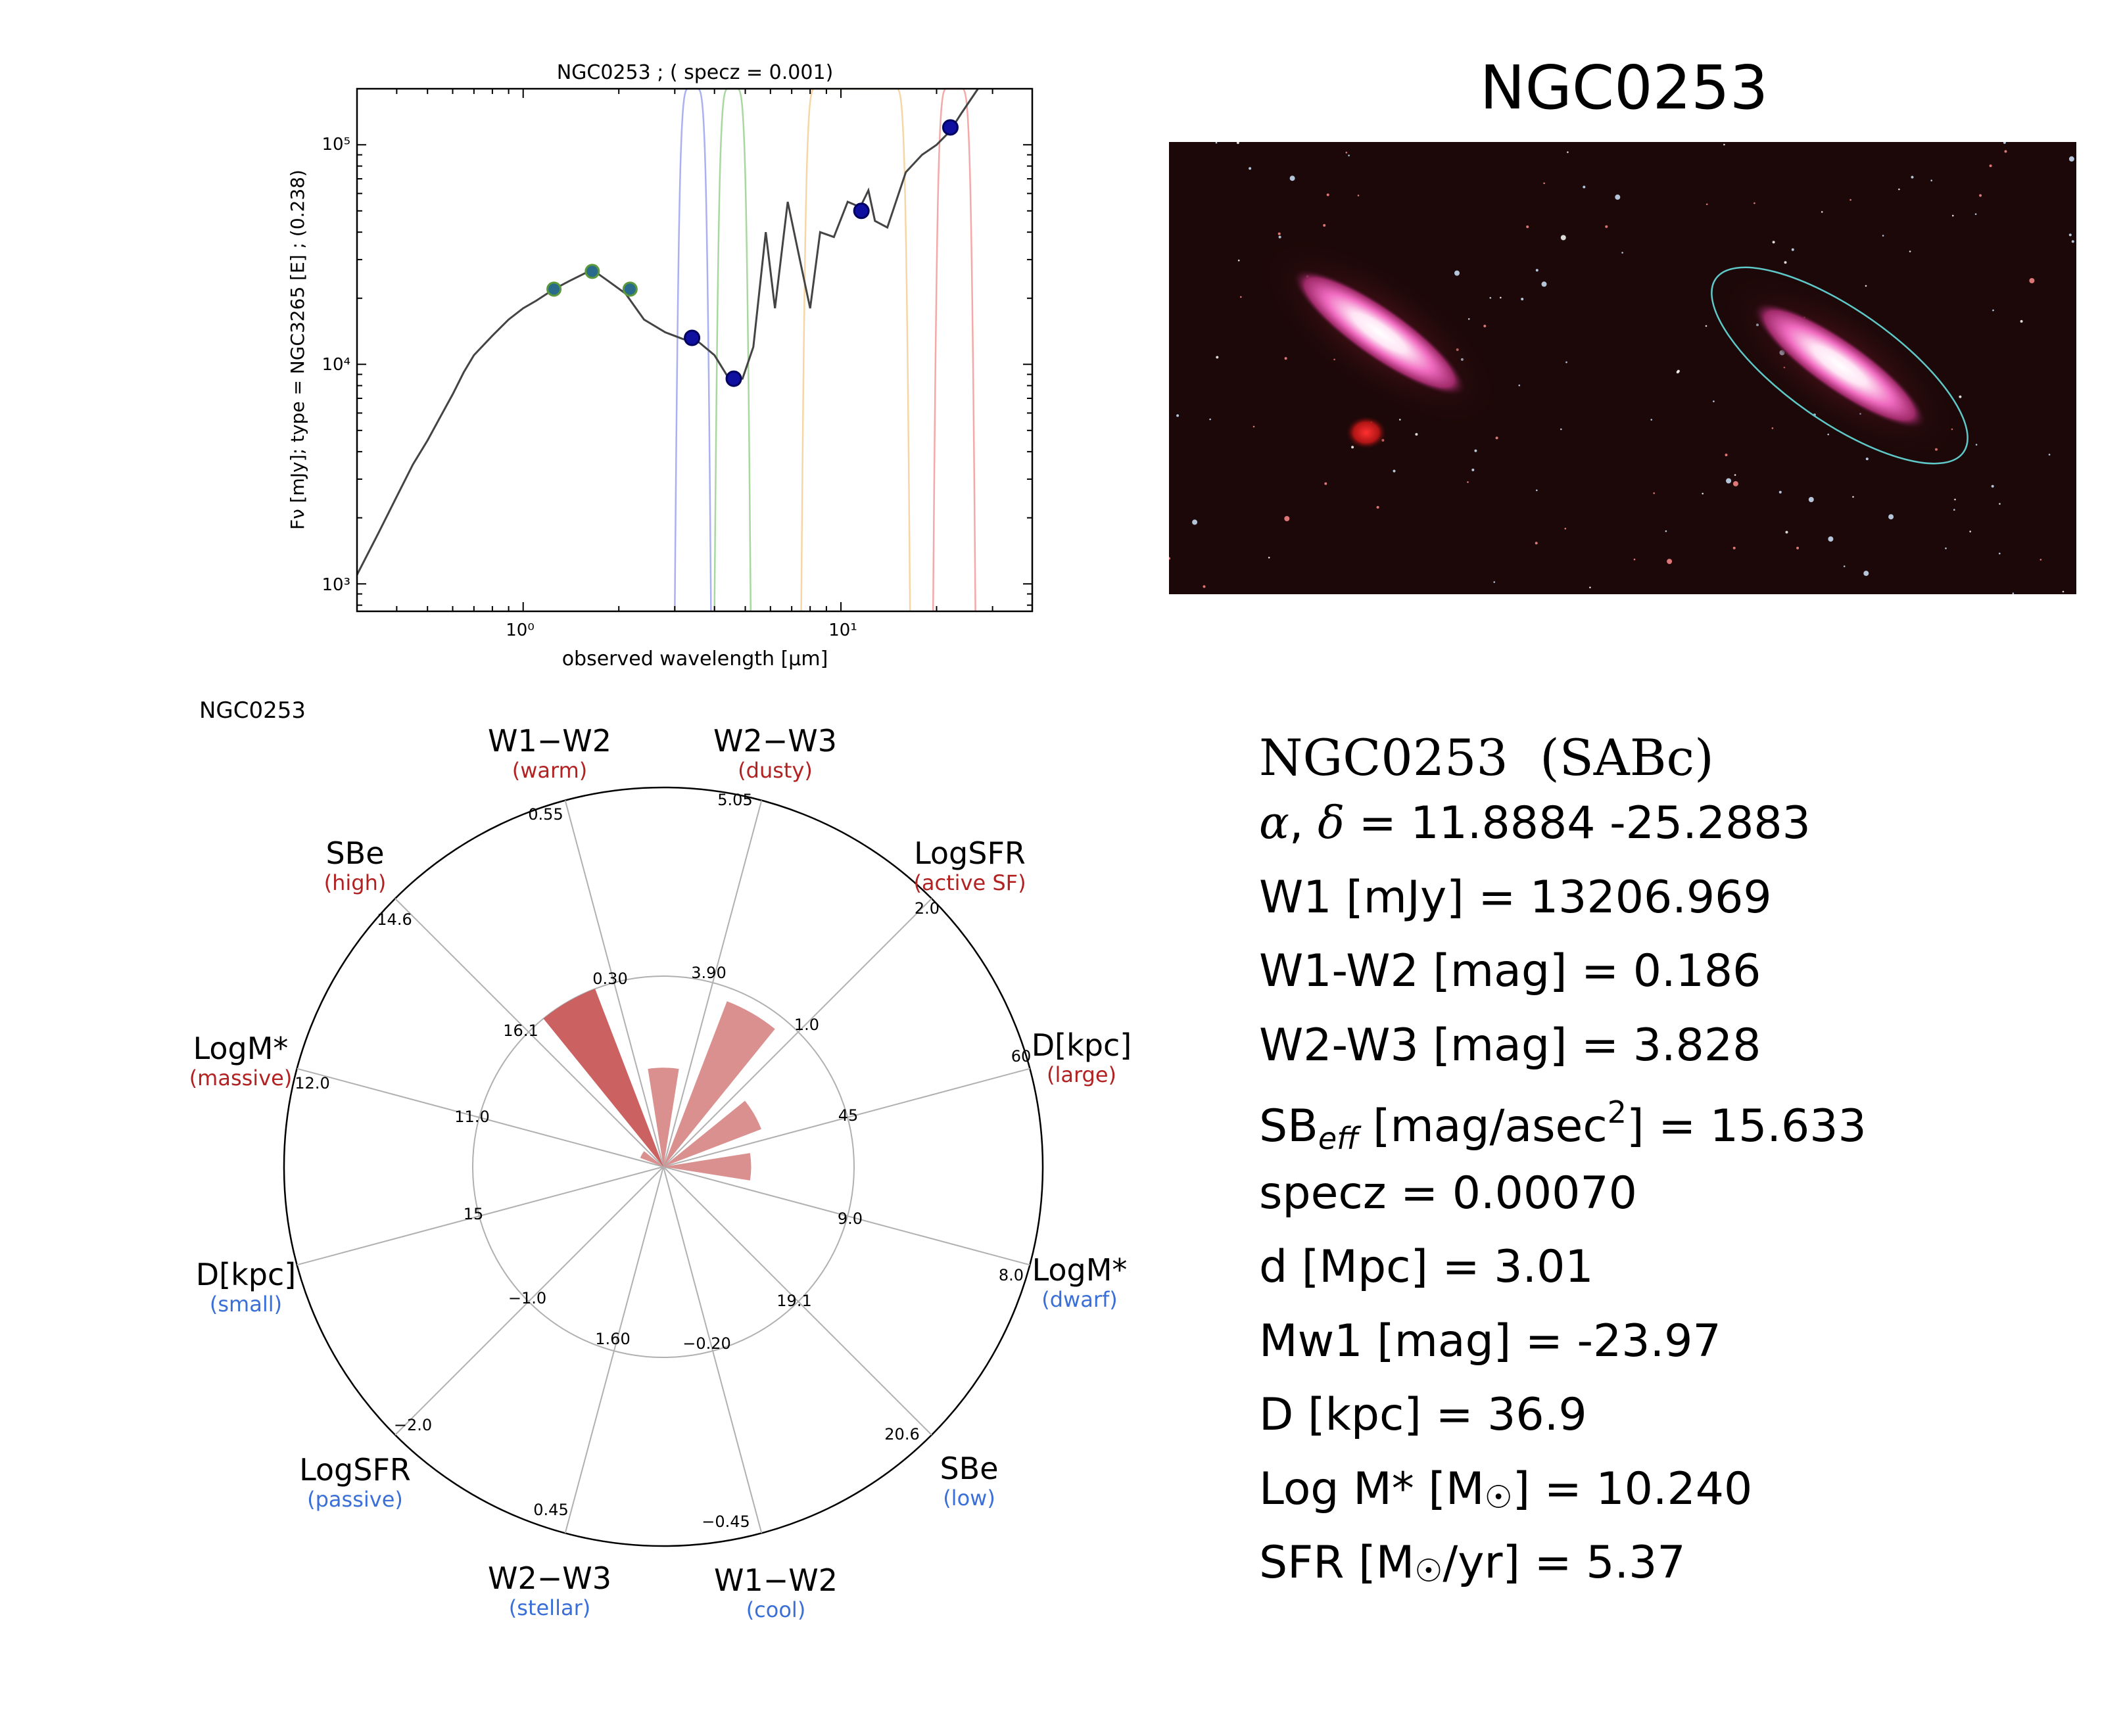 The width and height of the screenshot is (2123, 1736). What do you see at coordinates (1338, 1139) in the screenshot?
I see `sb-sub: eff` at bounding box center [1338, 1139].